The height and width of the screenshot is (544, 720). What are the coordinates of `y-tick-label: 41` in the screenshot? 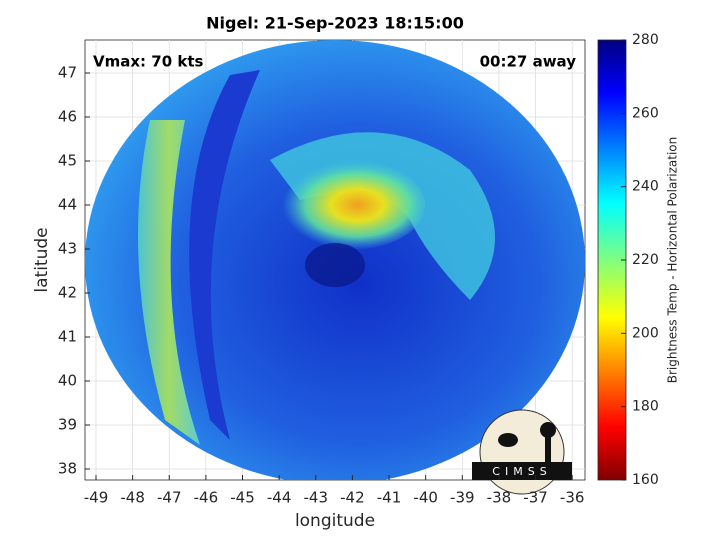 It's located at (67, 337).